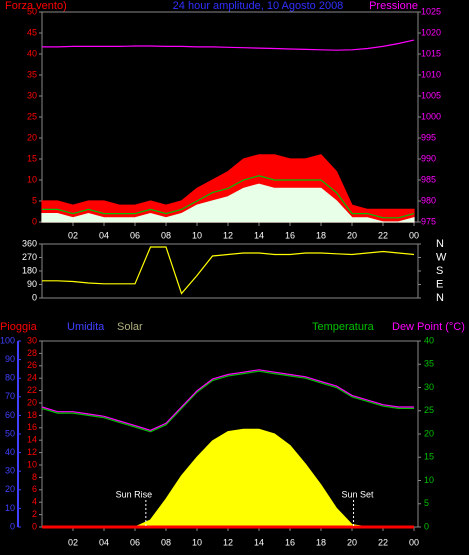 This screenshot has height=555, width=469. Describe the element at coordinates (19, 327) in the screenshot. I see `legend-rain: Pioggia` at that location.